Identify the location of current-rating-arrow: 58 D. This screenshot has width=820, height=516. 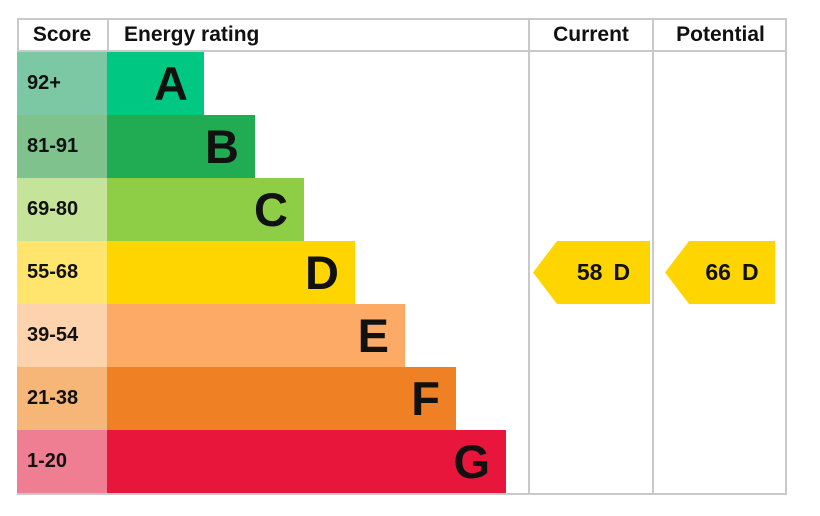
(591, 272).